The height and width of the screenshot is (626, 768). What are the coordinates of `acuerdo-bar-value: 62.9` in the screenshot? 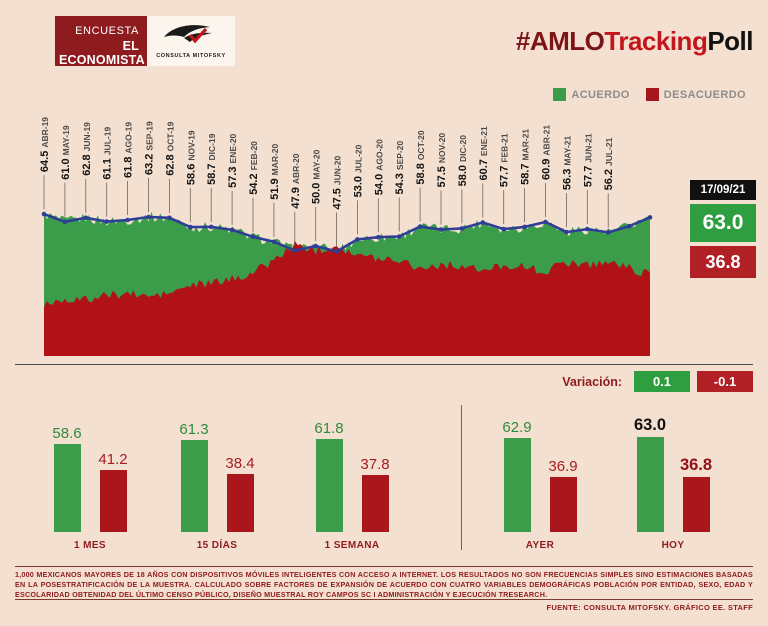 It's located at (517, 427).